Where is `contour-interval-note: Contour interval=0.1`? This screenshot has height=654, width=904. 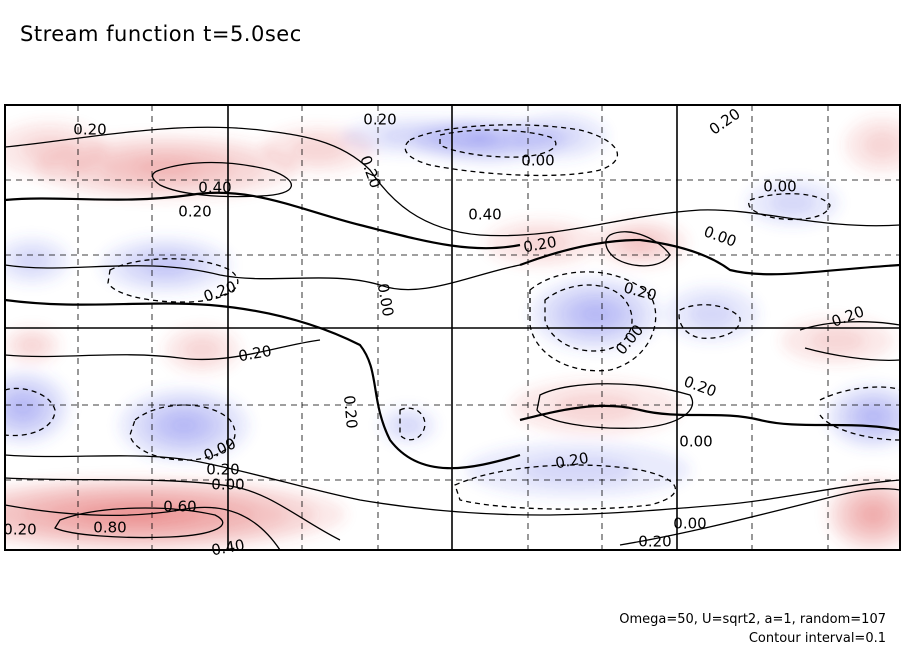
contour-interval-note: Contour interval=0.1 is located at coordinates (817, 638).